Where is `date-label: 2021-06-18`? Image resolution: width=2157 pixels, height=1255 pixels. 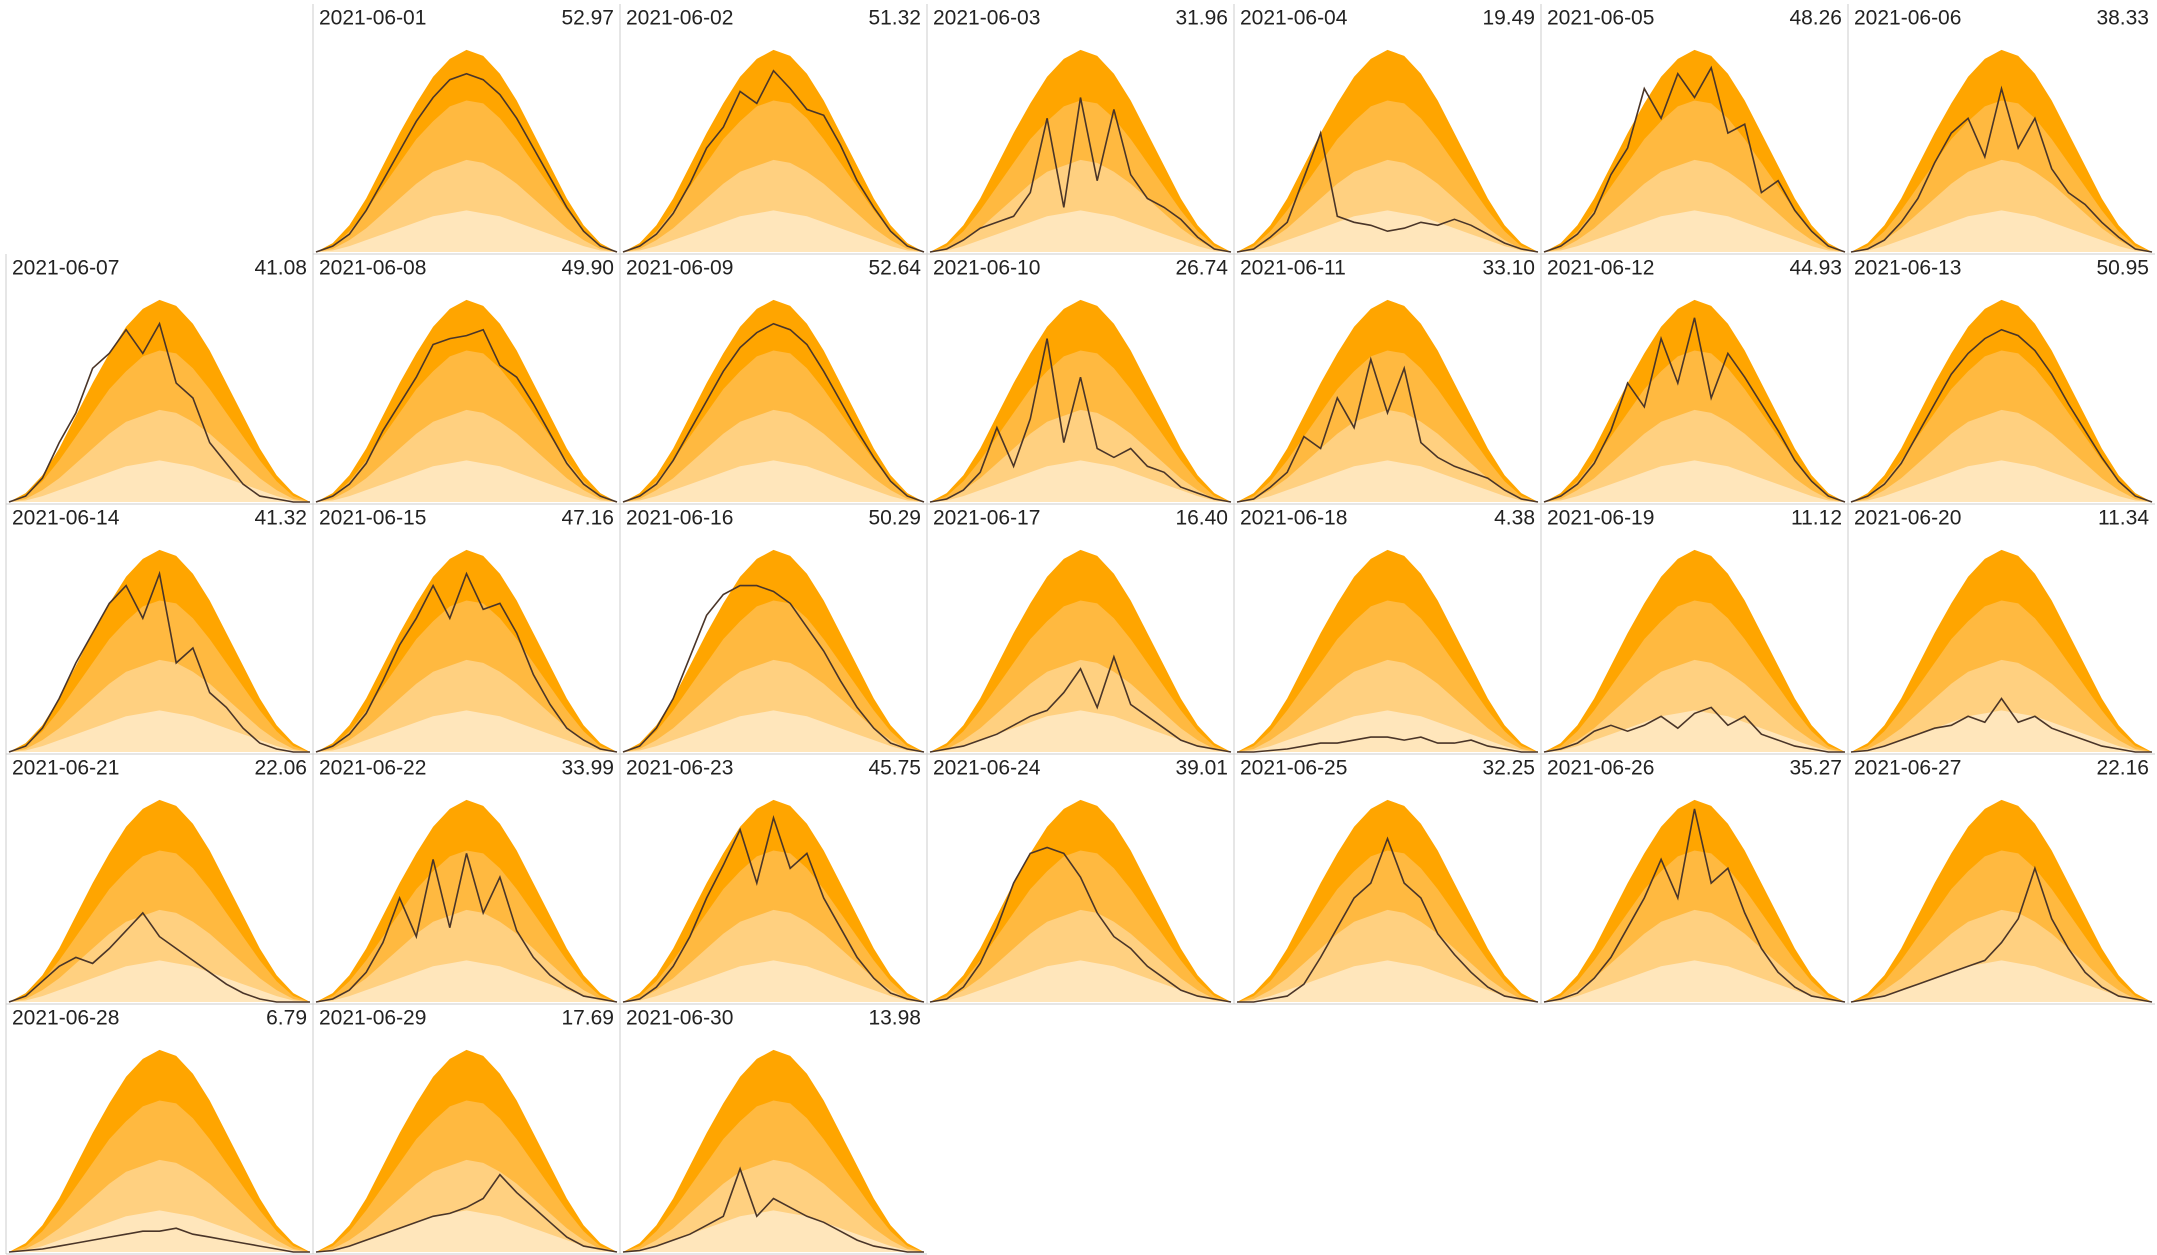 date-label: 2021-06-18 is located at coordinates (1293, 517).